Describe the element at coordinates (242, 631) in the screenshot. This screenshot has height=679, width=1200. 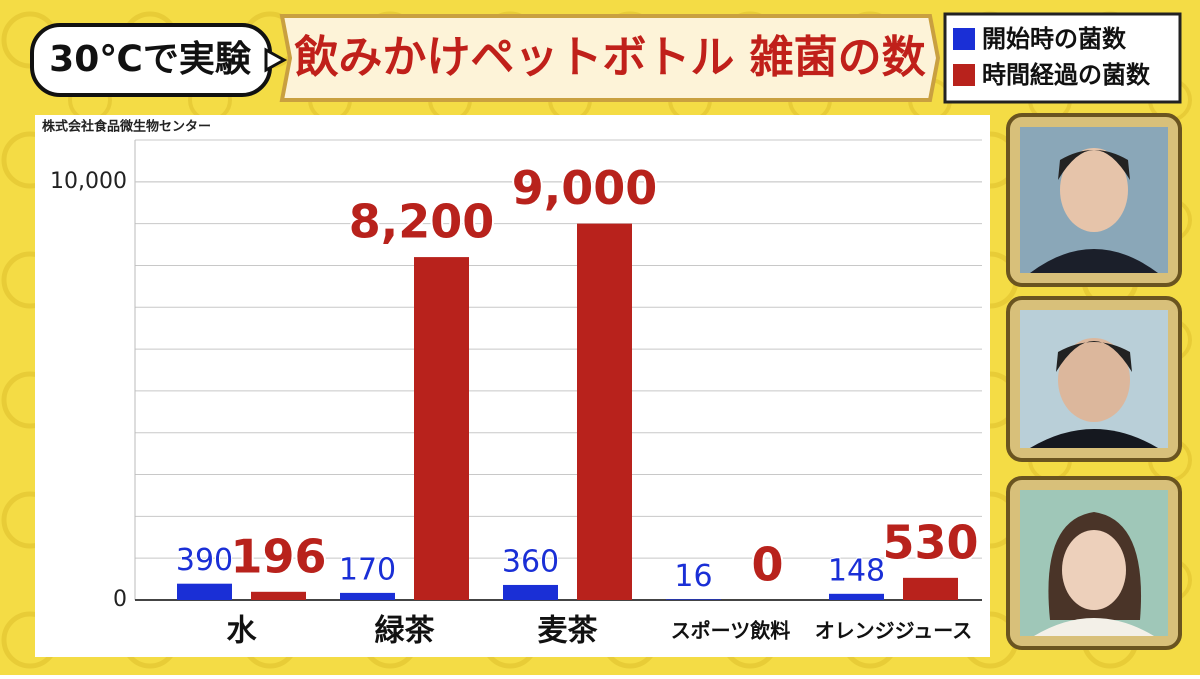
I see `x-tick-label: 水` at that location.